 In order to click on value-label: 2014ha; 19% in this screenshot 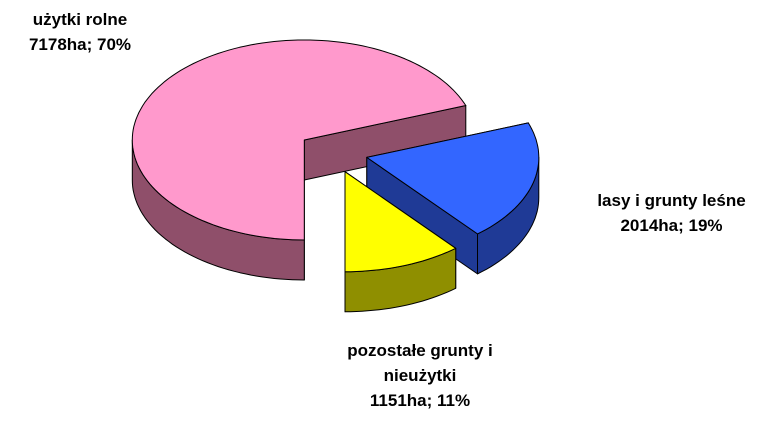, I will do `click(671, 225)`.